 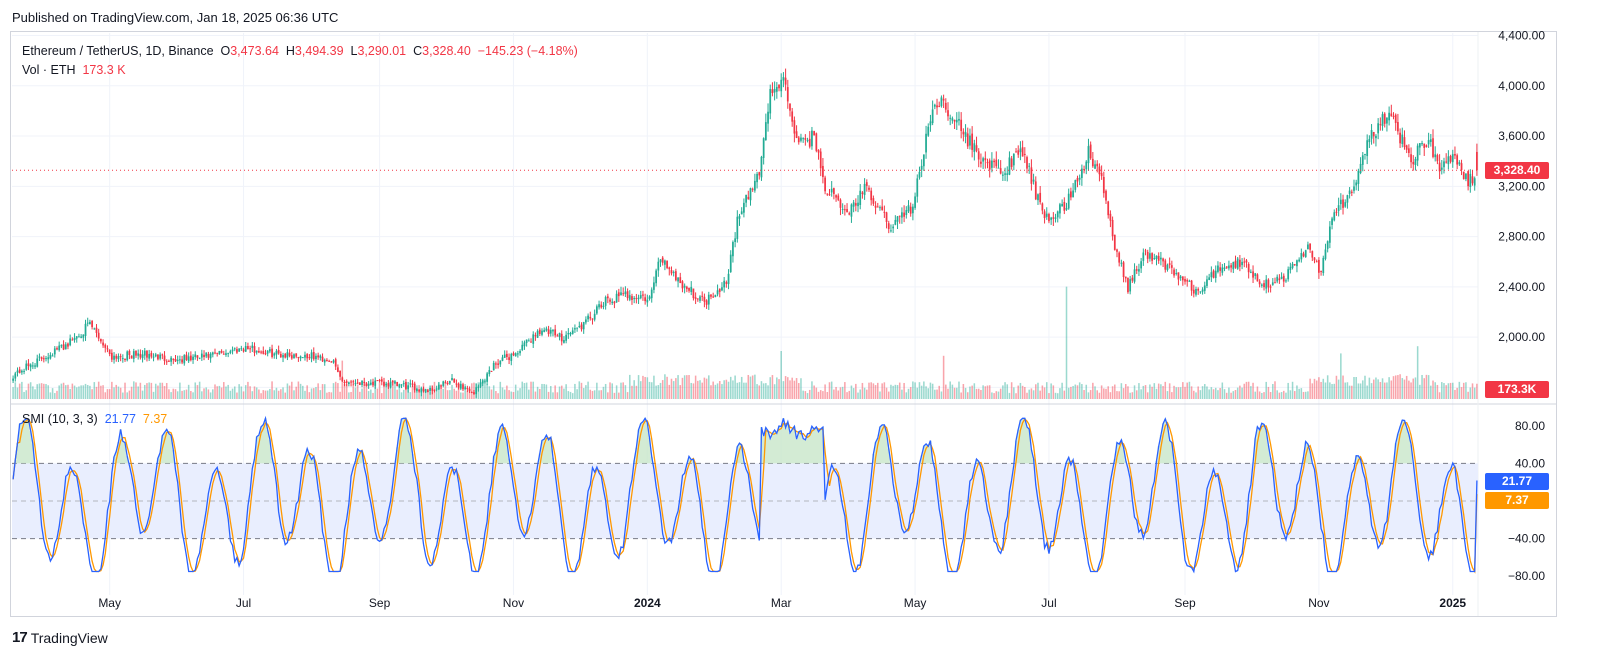 I want to click on smi-label: SMI (10, 3, 3), so click(x=60, y=419).